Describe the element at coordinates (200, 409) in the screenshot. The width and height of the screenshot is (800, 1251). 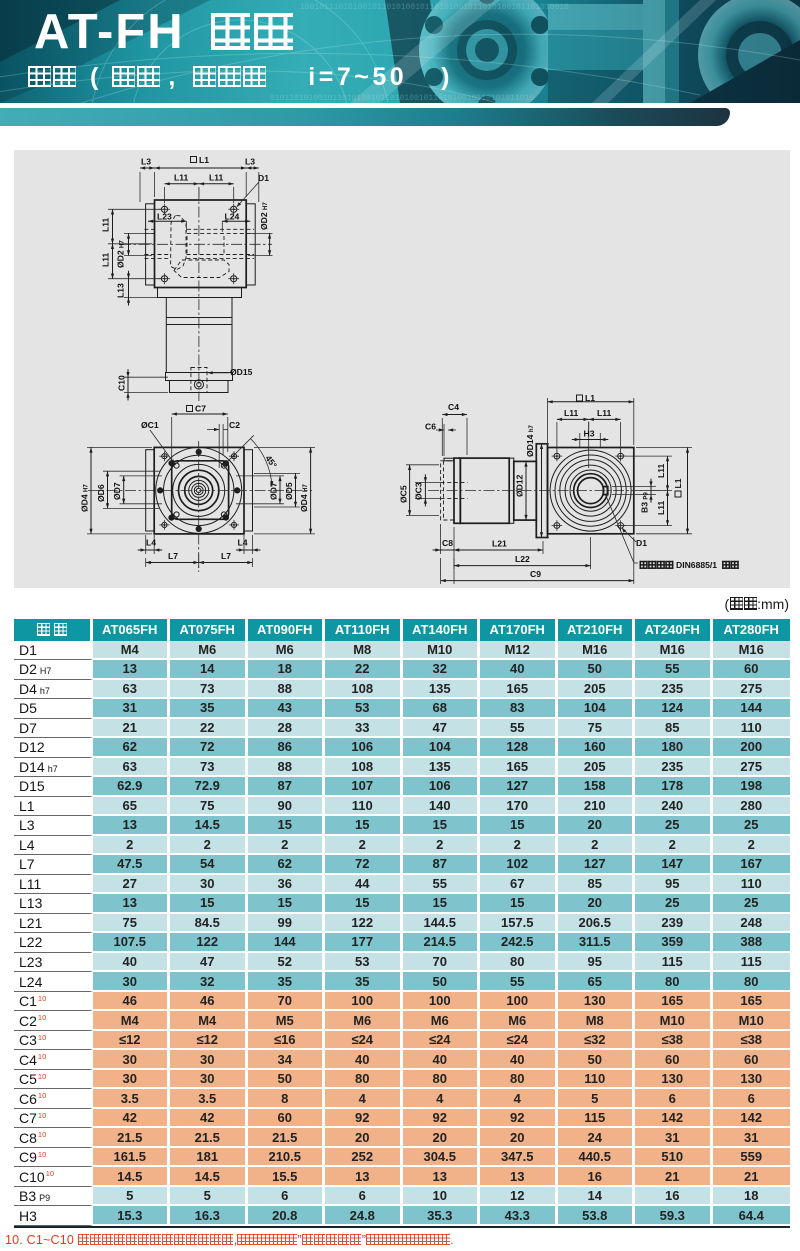
I see `svg-text: C7` at that location.